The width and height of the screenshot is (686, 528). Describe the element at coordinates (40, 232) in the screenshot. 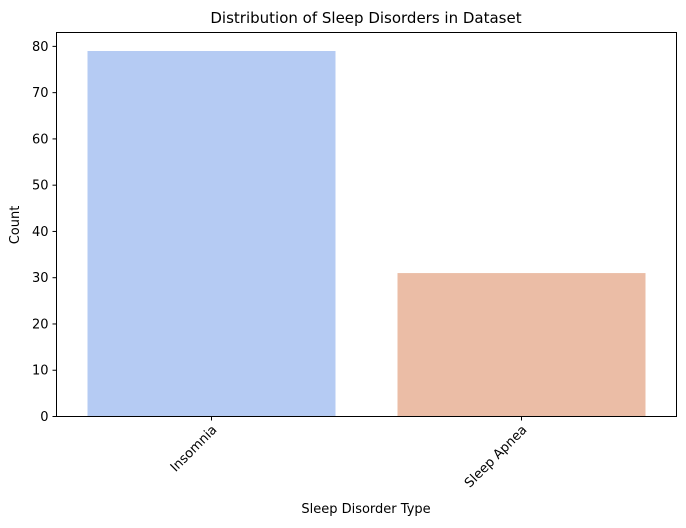

I see `y-tick-label: 40` at that location.